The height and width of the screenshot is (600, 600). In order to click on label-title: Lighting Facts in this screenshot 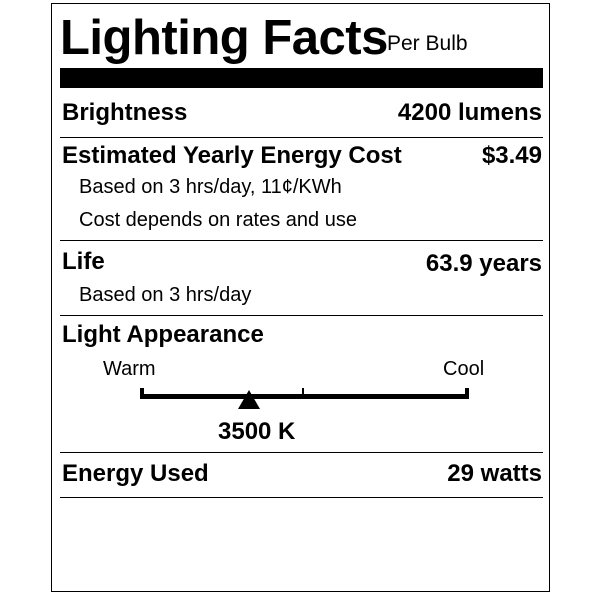, I will do `click(224, 38)`.